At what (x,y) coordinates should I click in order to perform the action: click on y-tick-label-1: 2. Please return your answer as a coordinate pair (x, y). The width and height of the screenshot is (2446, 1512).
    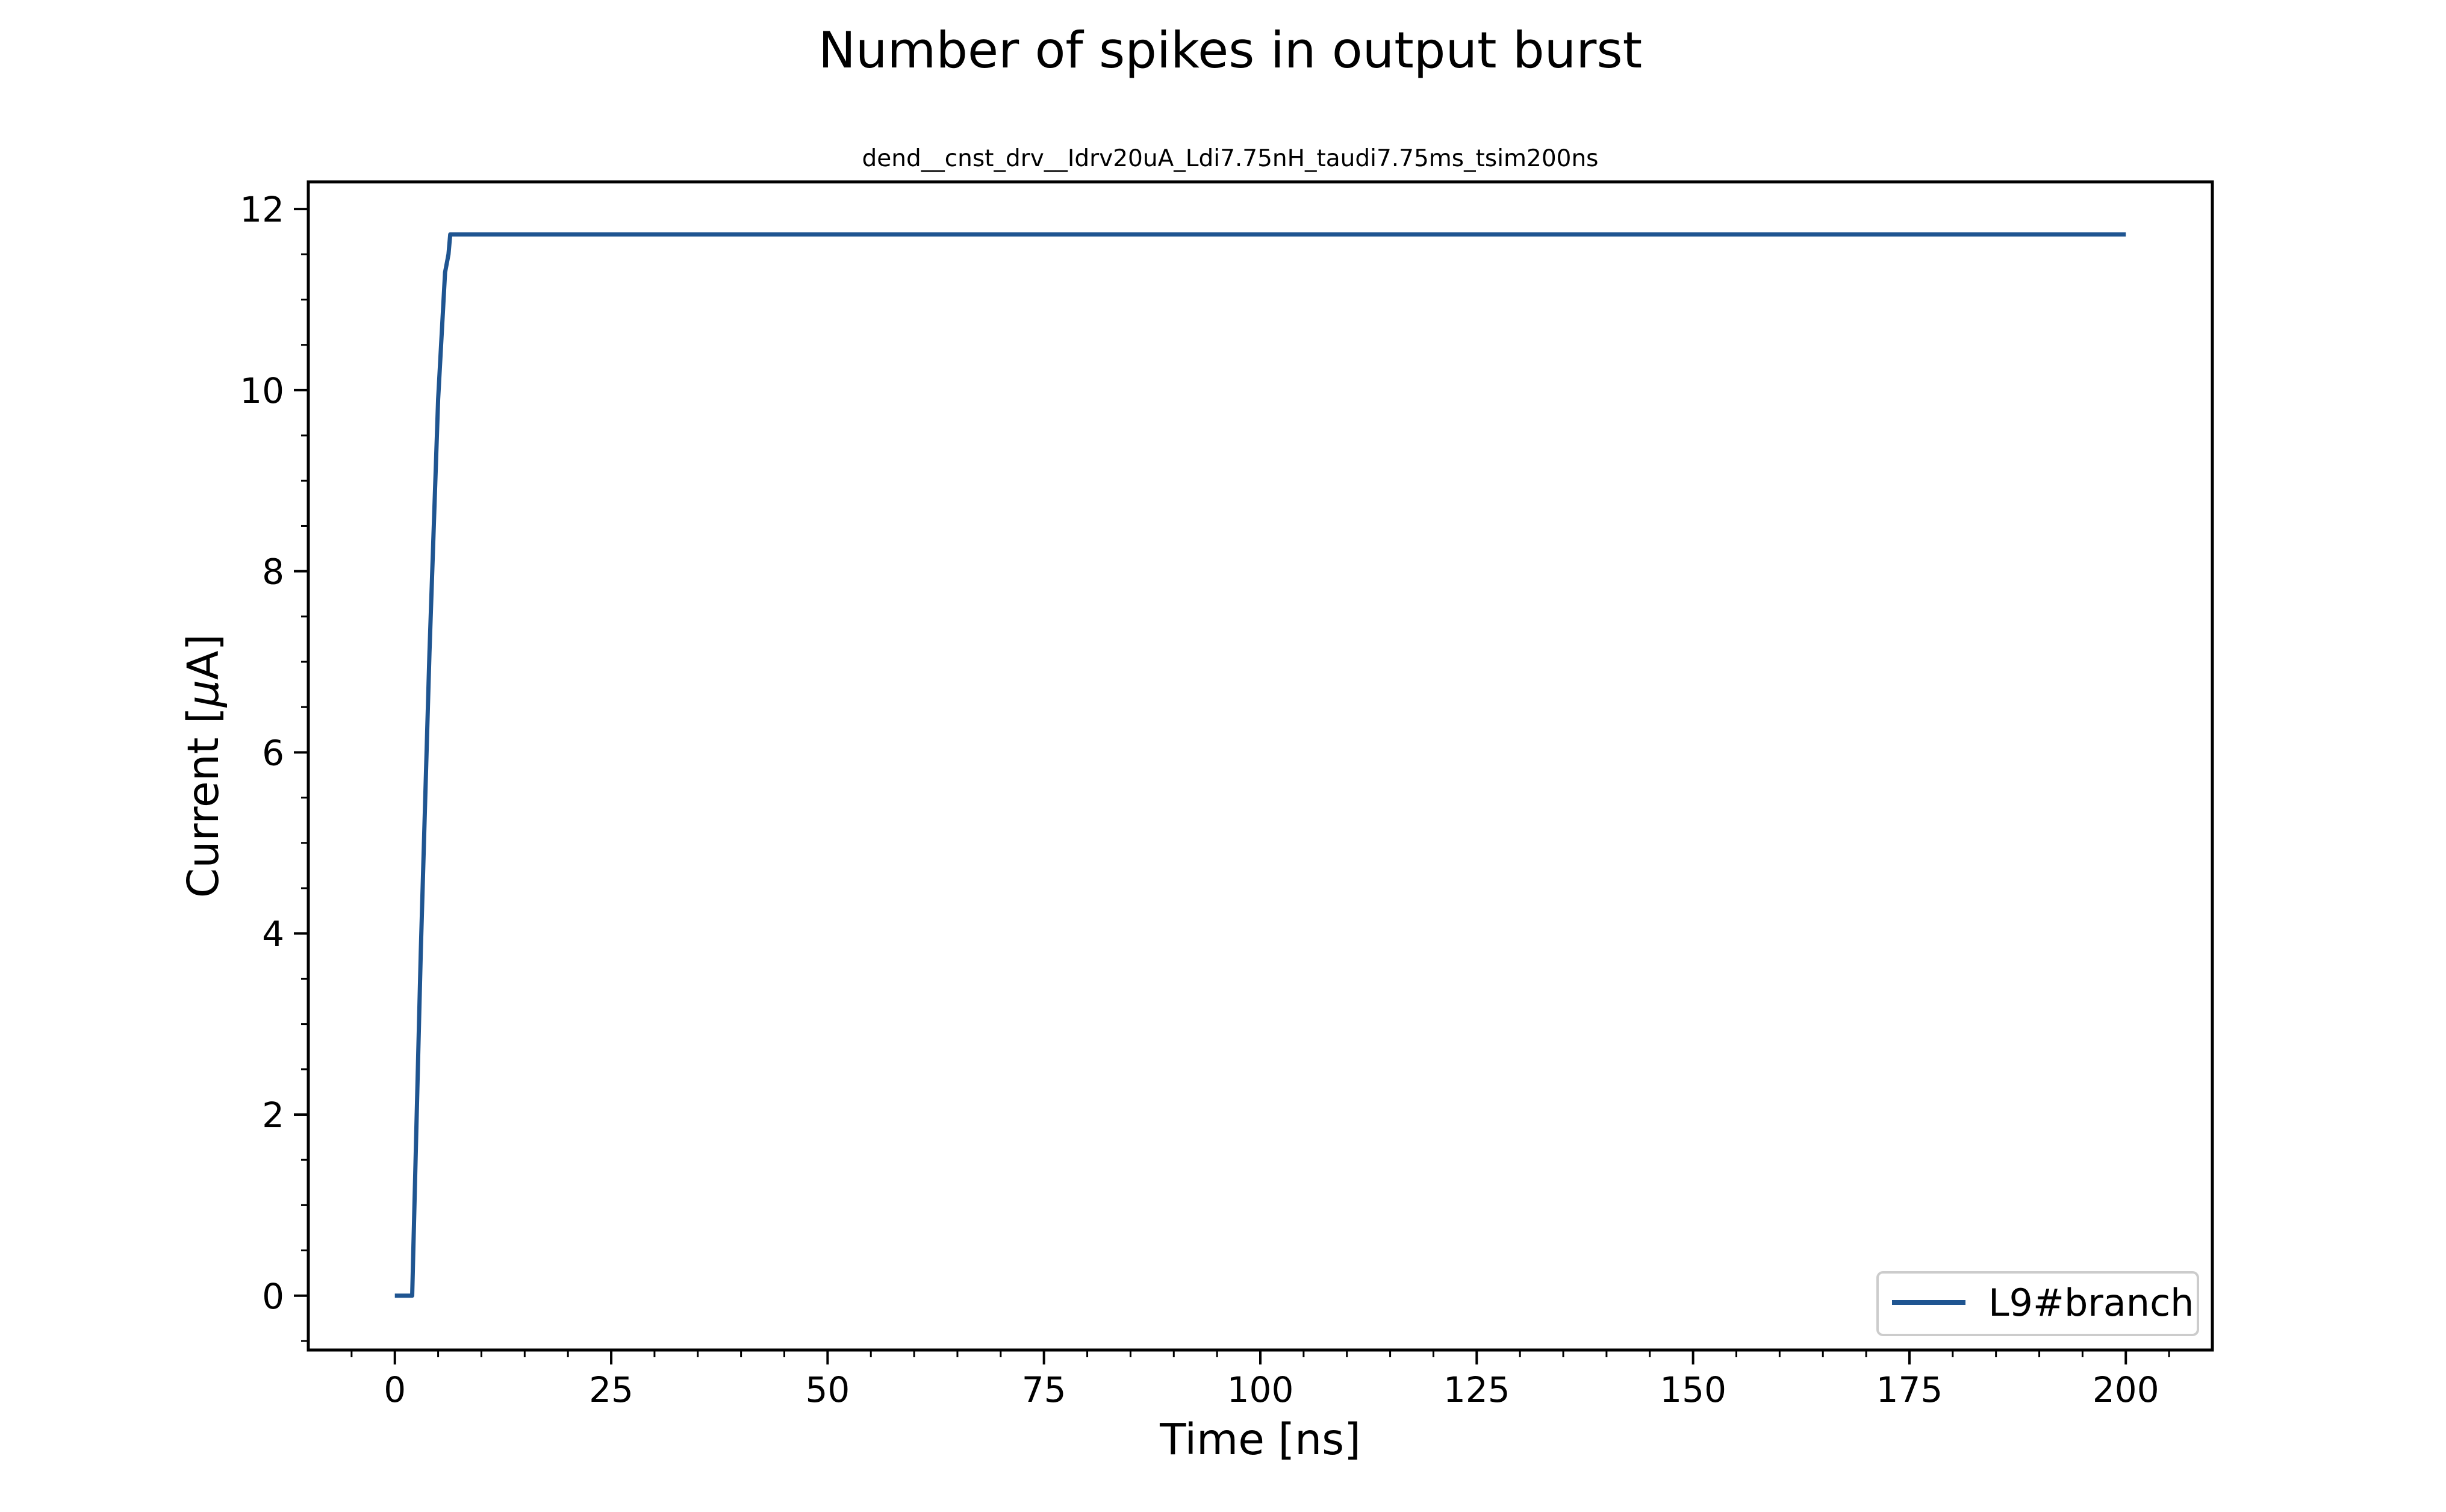
    Looking at the image, I should click on (273, 1115).